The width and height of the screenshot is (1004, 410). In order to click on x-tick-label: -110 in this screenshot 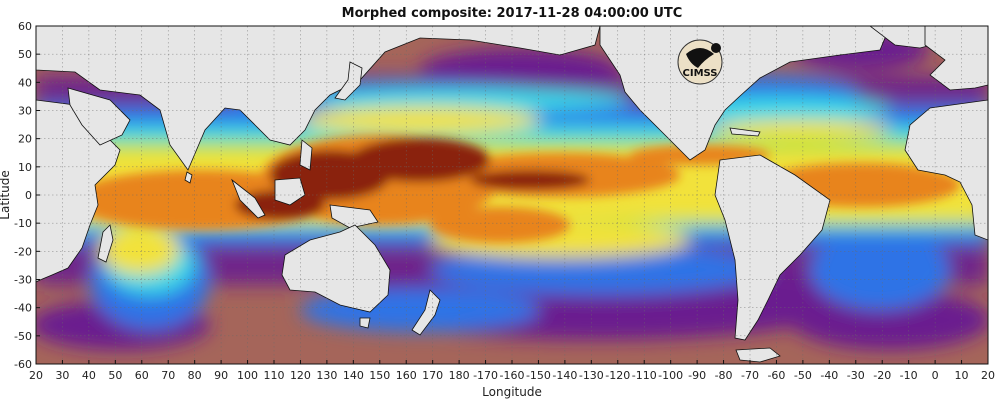, I will do `click(644, 375)`.